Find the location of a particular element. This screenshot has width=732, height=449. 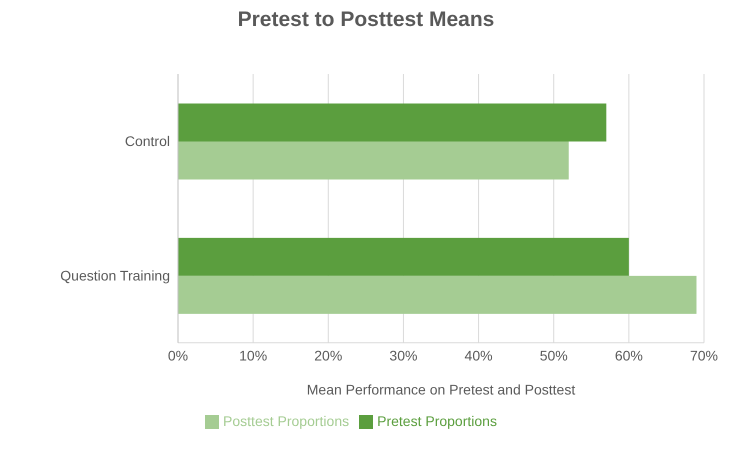

x-tick-label: 60% is located at coordinates (628, 356).